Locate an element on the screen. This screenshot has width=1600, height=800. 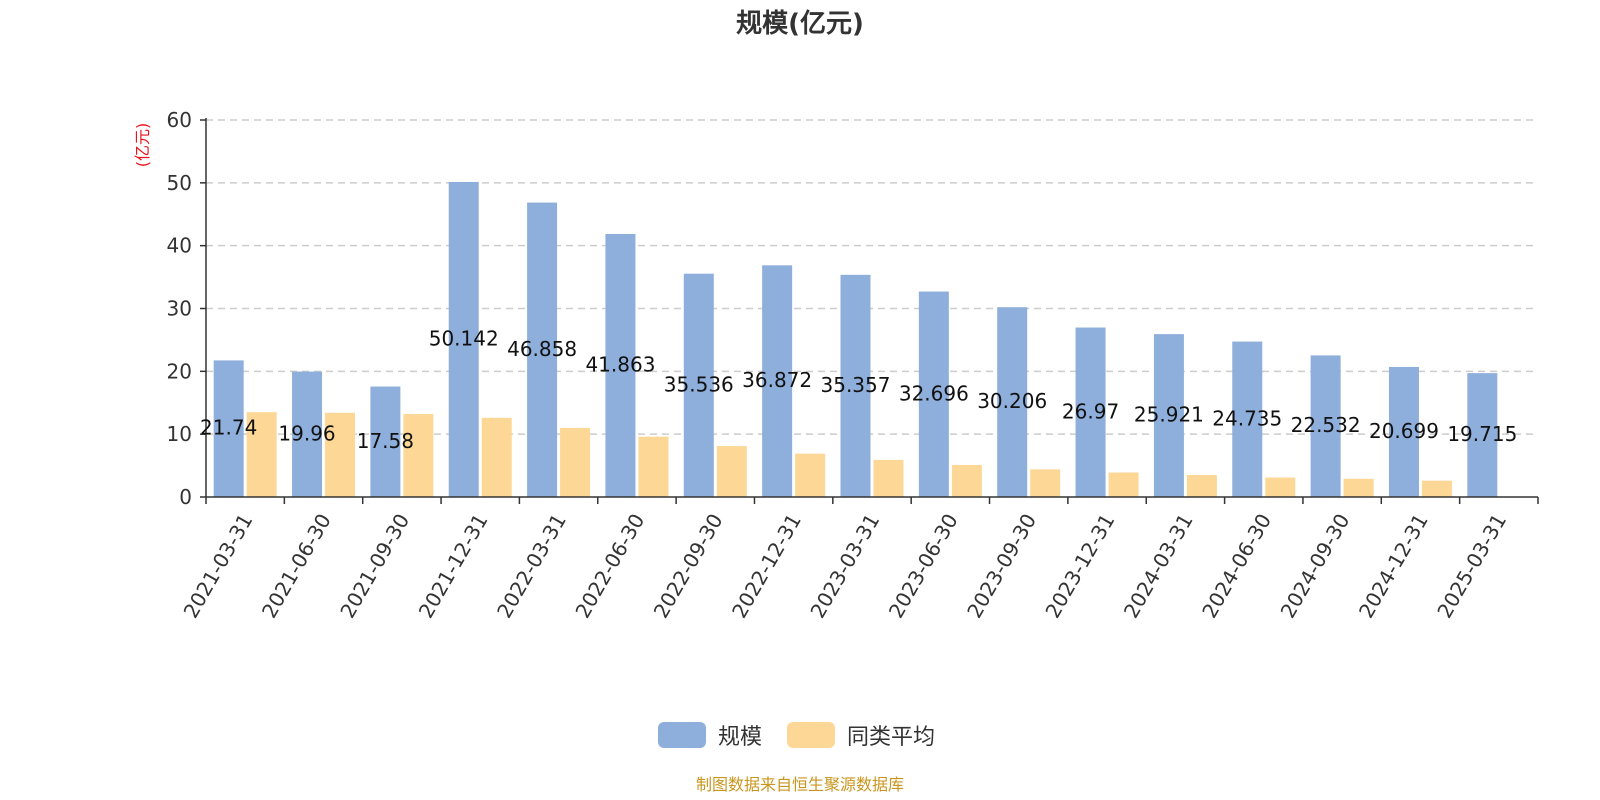
x-tick-label: 2021-09-30 is located at coordinates (374, 565).